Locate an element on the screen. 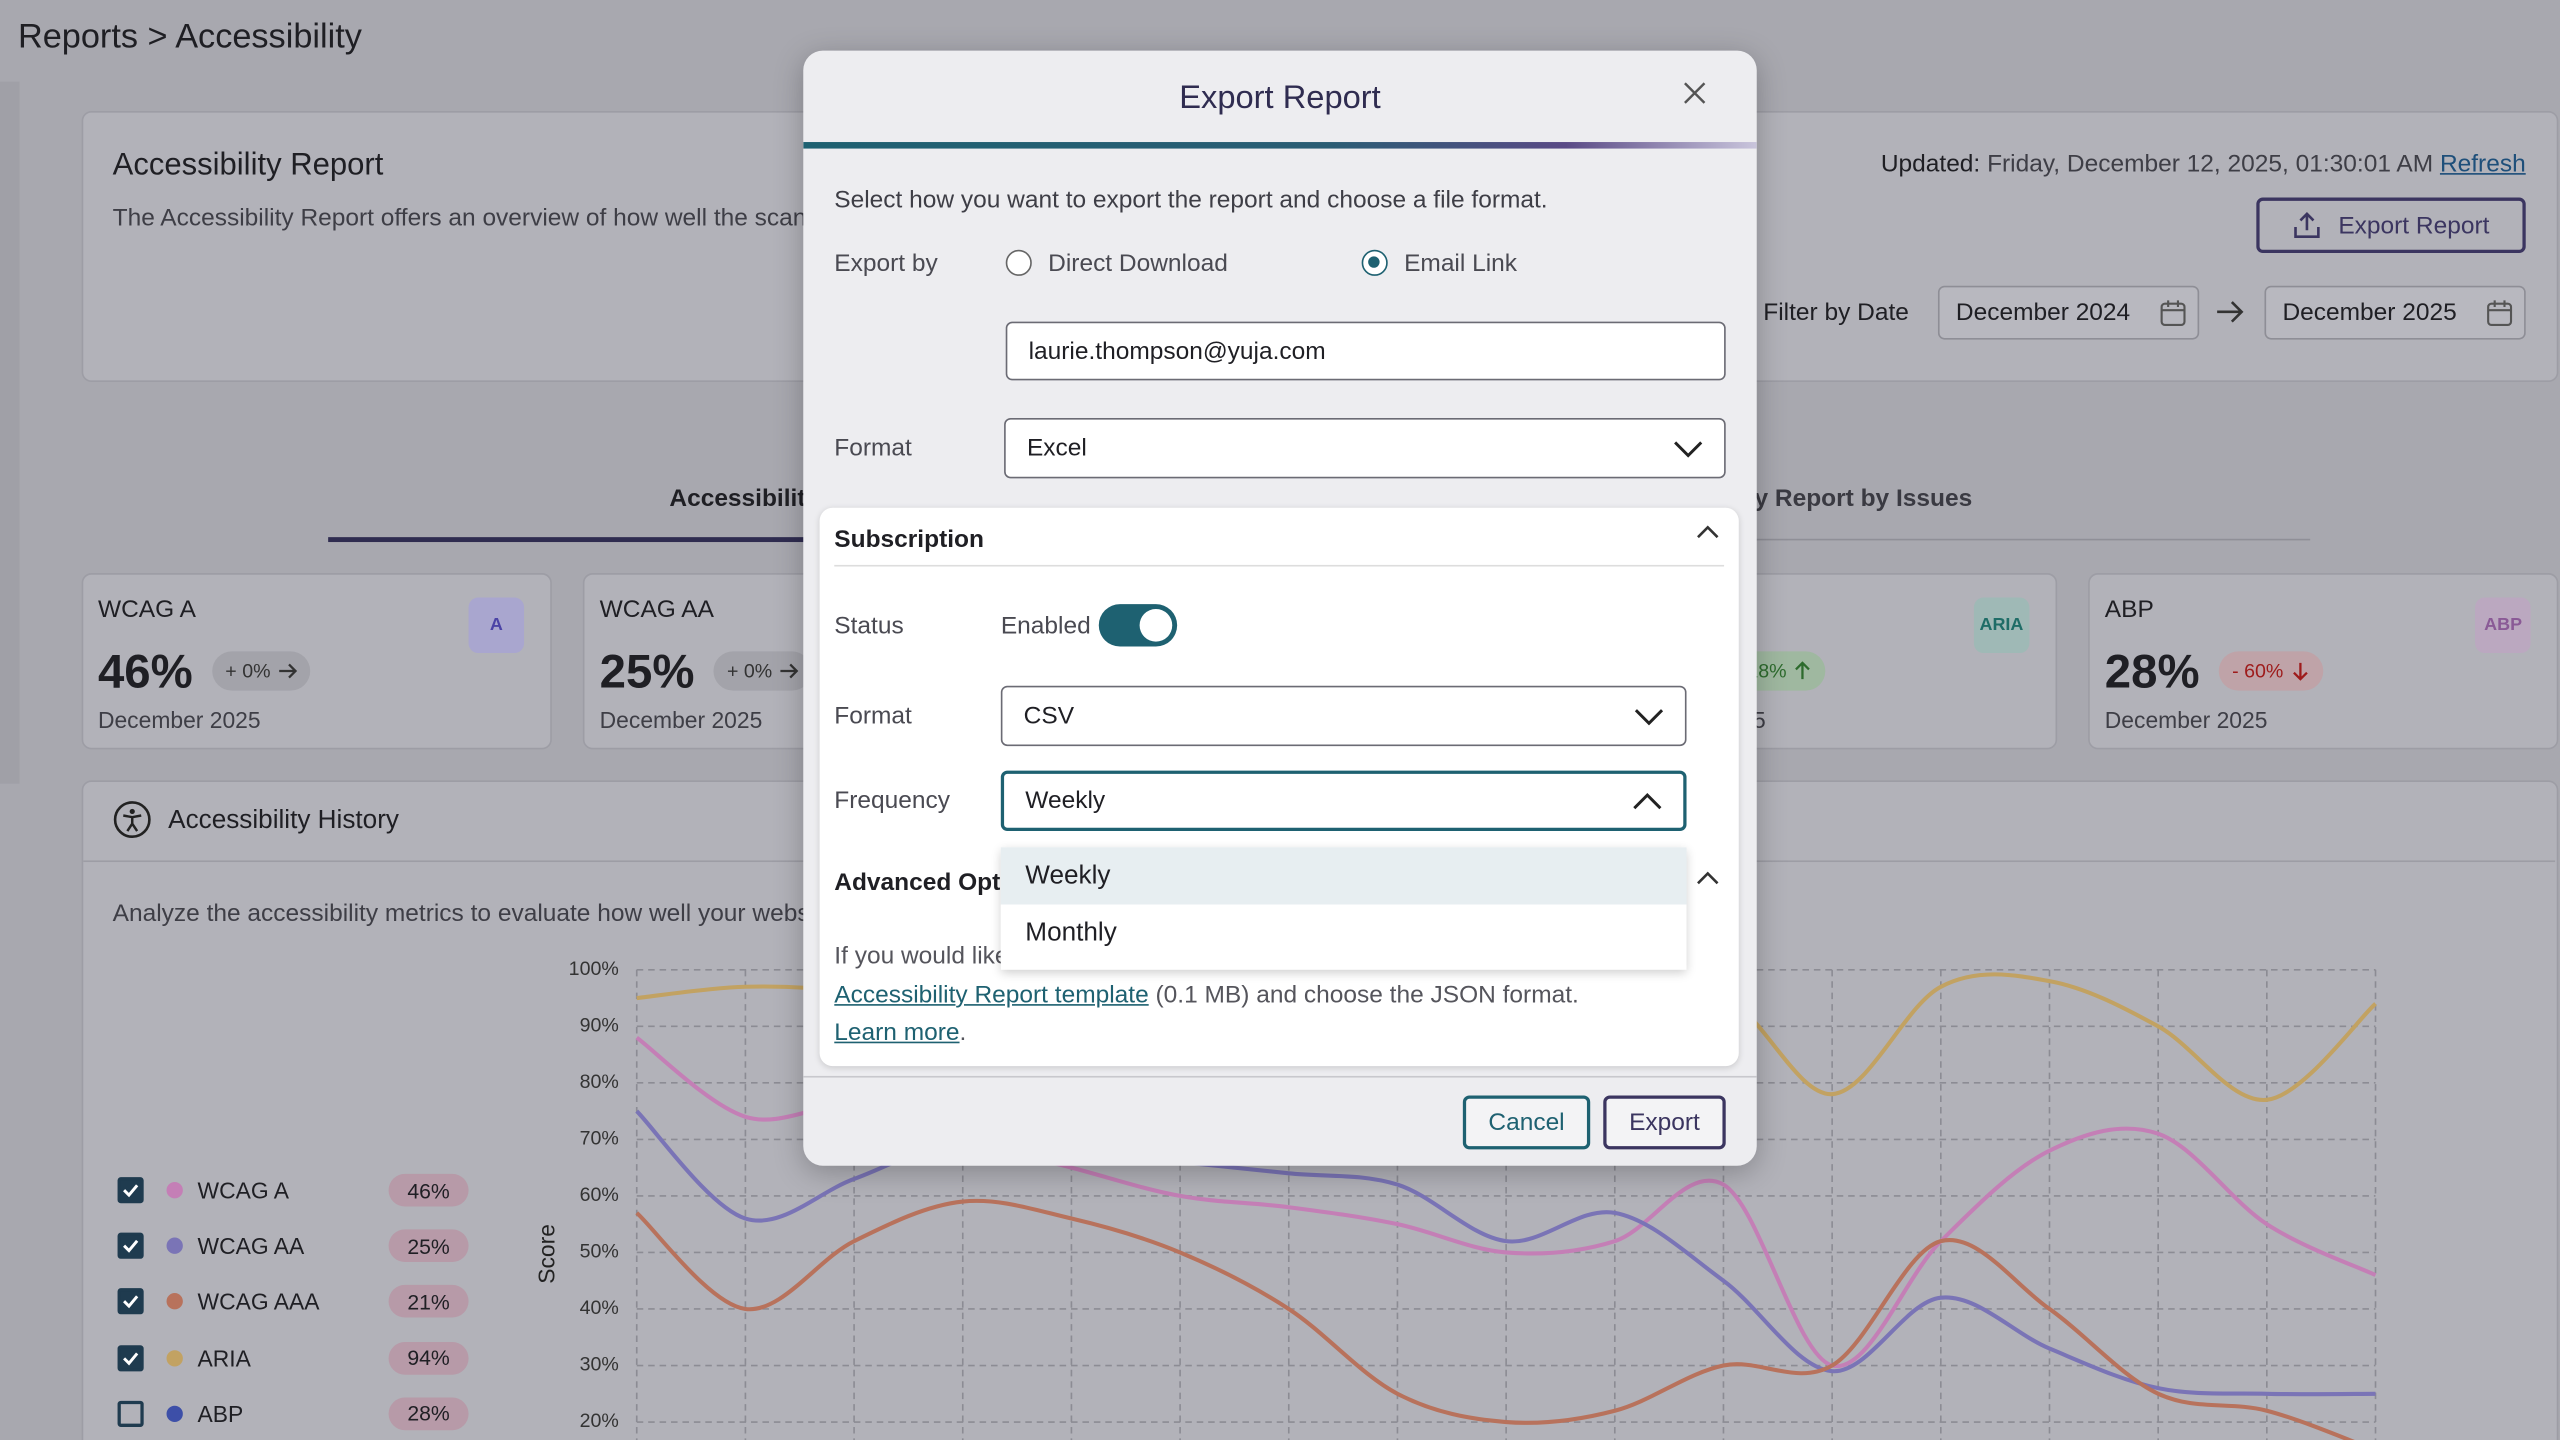 The height and width of the screenshot is (1440, 2560). cancel-label: Cancel is located at coordinates (1526, 1122).